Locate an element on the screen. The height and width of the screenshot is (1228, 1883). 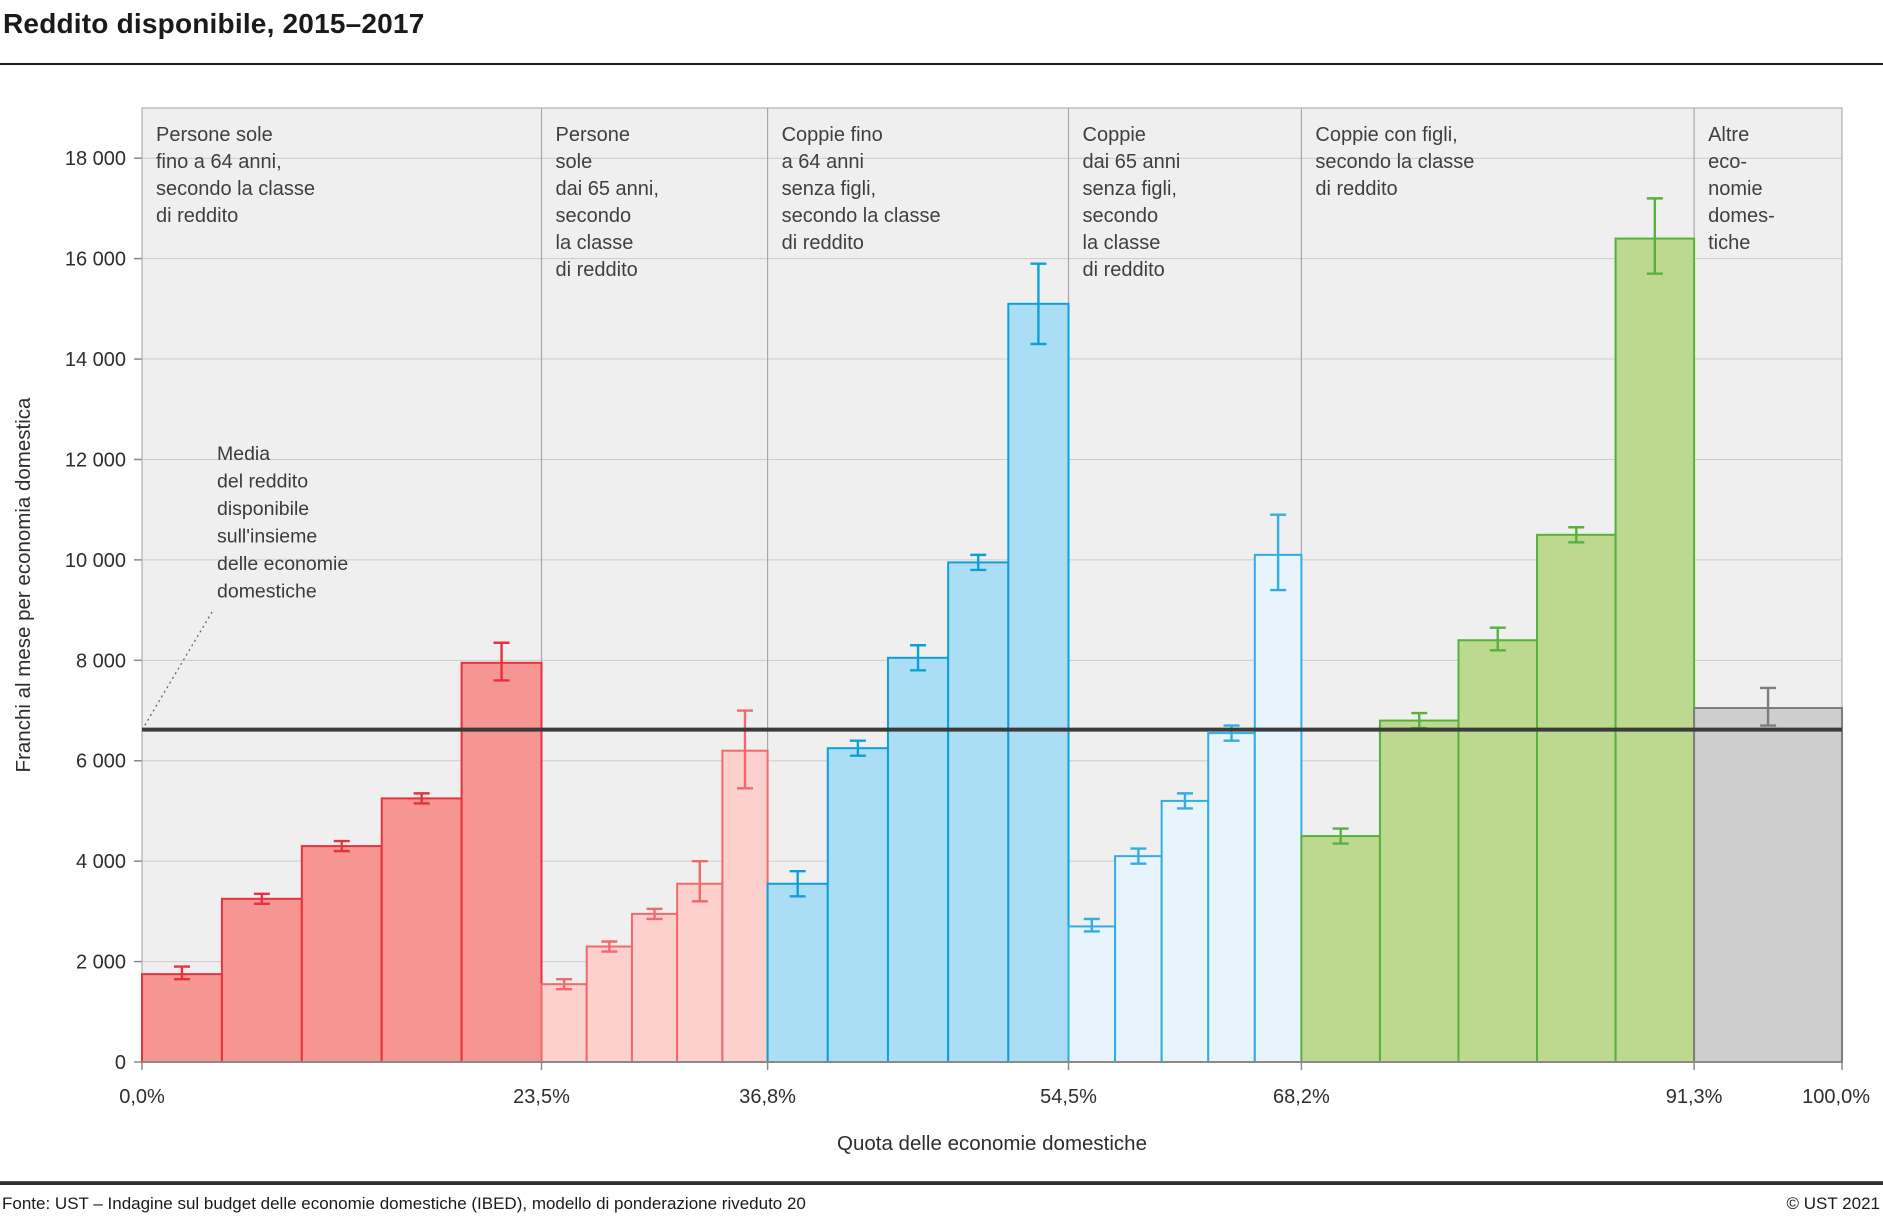
footer-rule is located at coordinates (941, 1183).